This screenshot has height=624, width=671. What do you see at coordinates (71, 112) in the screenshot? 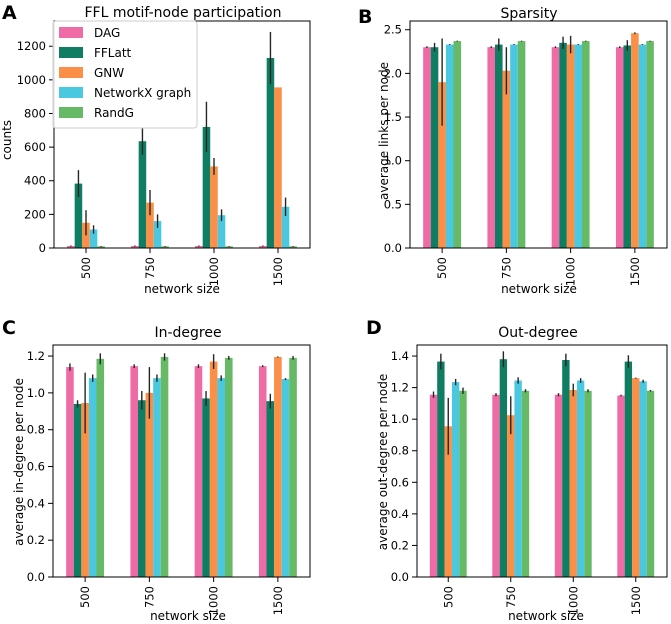
I see `legend-swatch-randg` at bounding box center [71, 112].